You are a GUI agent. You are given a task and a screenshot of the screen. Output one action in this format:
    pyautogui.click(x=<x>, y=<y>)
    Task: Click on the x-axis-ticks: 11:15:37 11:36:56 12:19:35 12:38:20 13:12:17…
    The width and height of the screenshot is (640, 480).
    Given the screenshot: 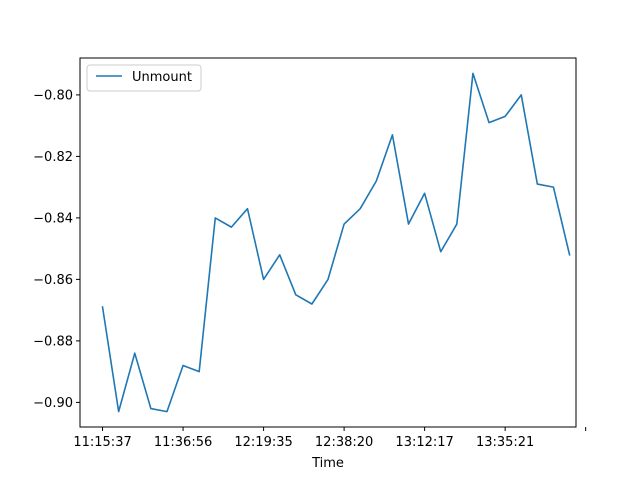 What is the action you would take?
    pyautogui.click(x=330, y=438)
    